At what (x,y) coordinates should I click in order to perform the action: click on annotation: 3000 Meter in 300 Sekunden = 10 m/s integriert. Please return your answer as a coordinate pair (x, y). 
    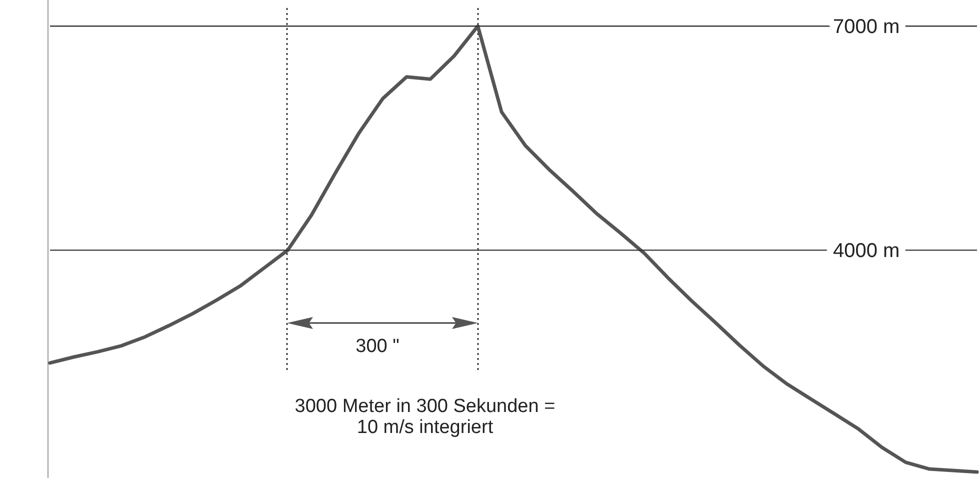
    Looking at the image, I should click on (425, 417).